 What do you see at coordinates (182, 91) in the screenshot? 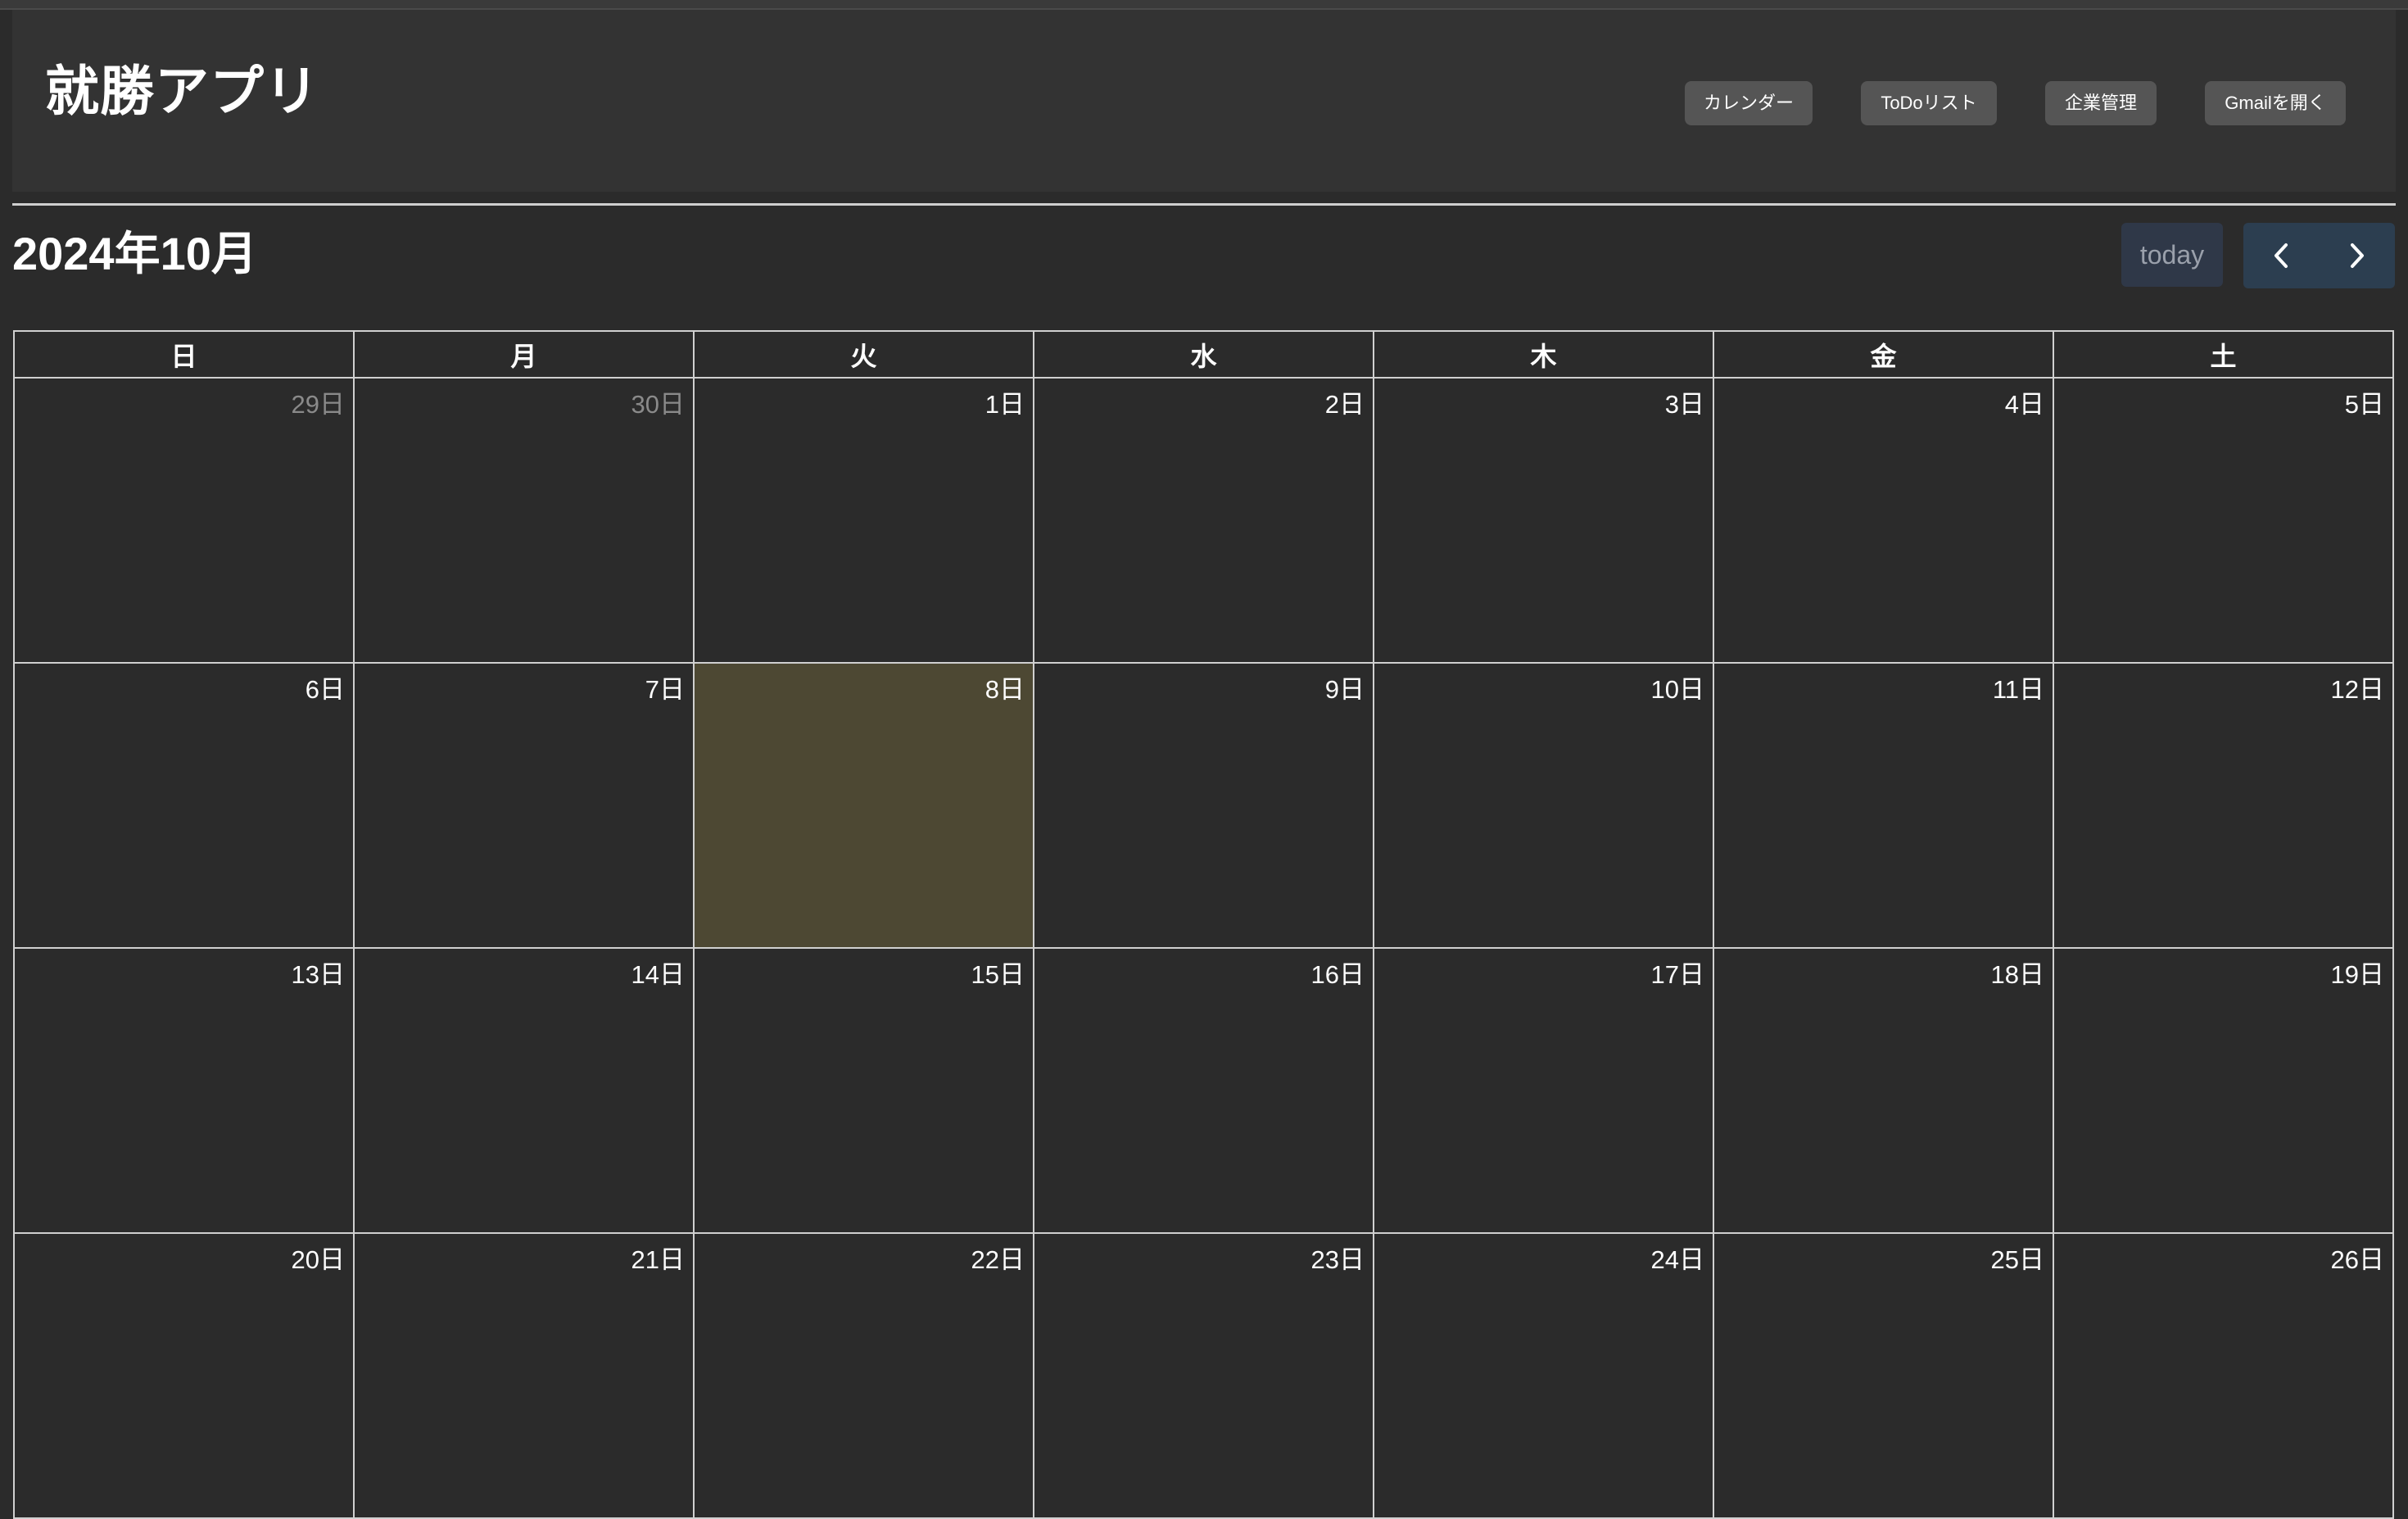
I see `app-title: 就勝アプリ` at bounding box center [182, 91].